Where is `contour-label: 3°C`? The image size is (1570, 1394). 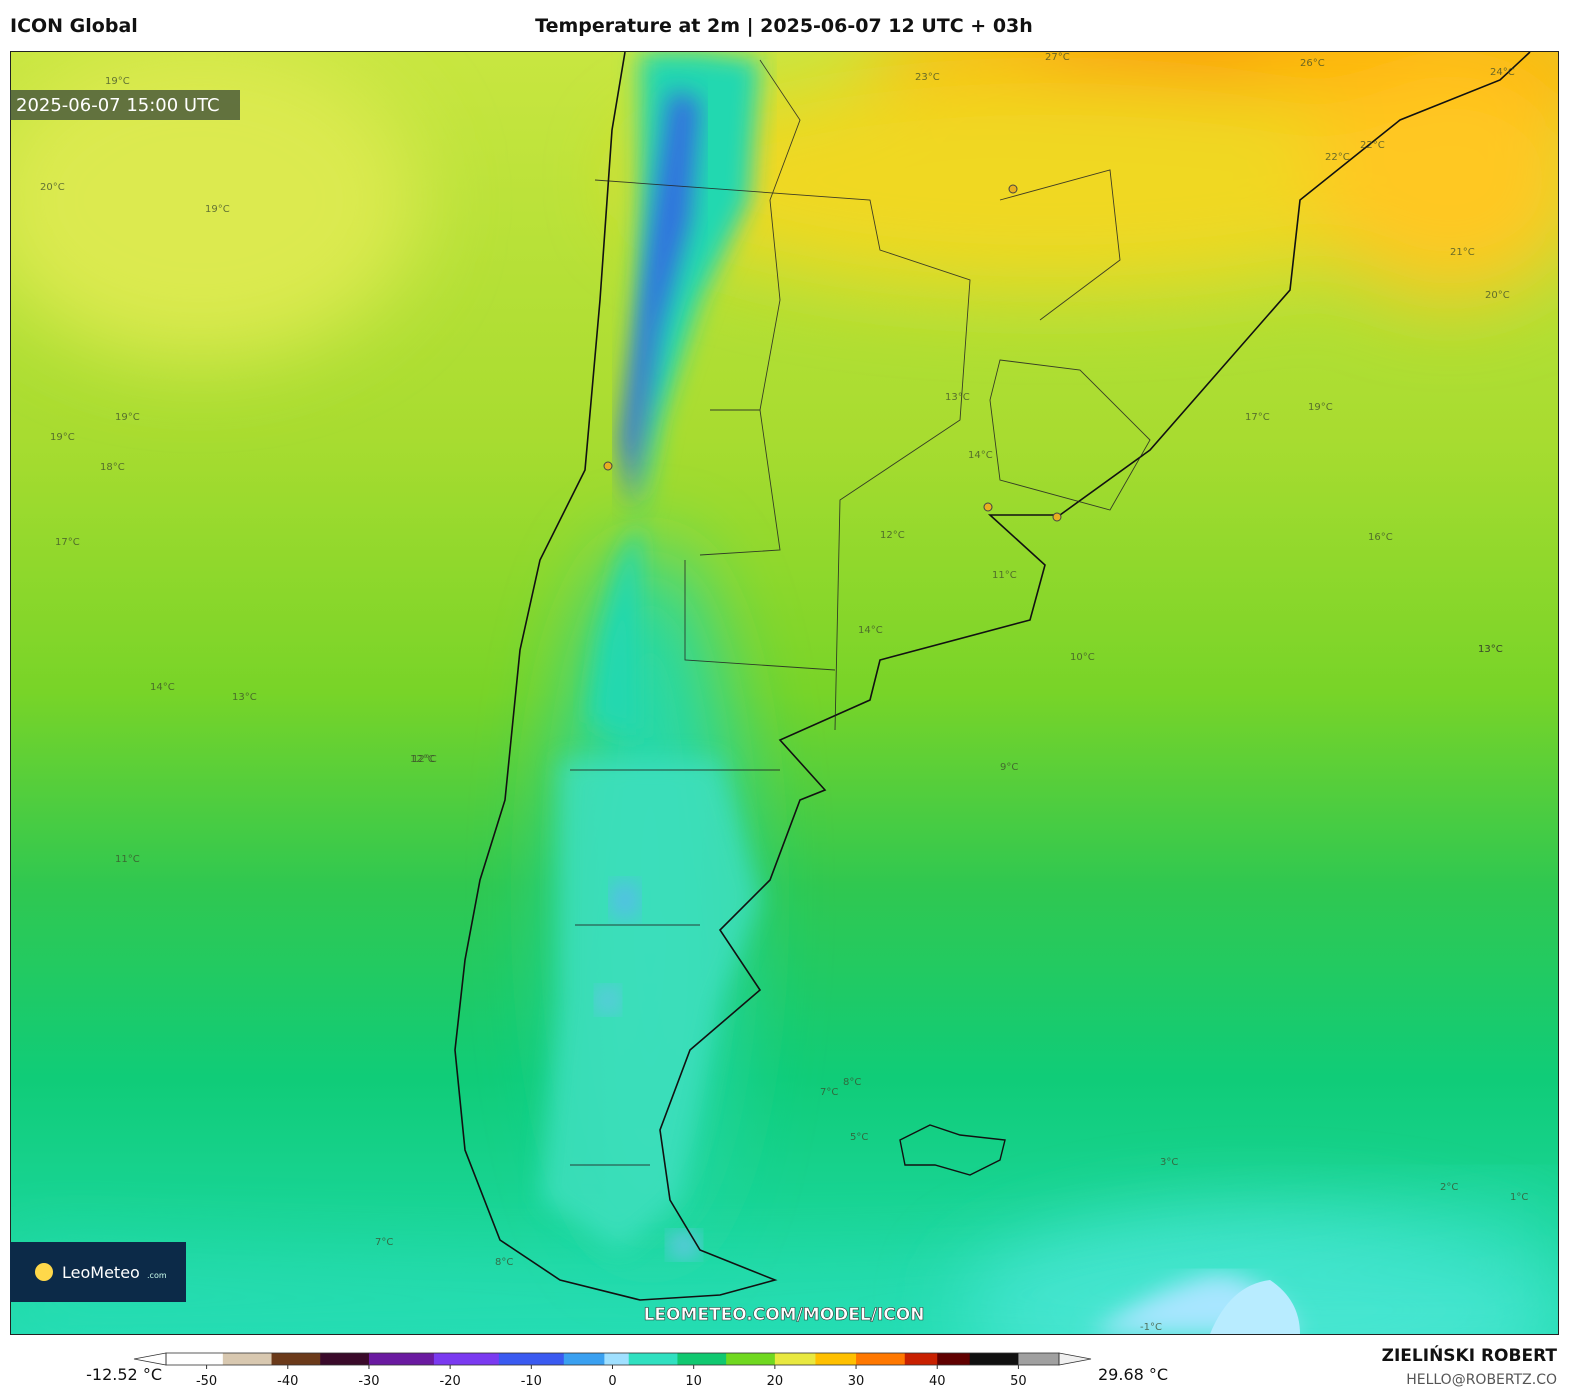 contour-label: 3°C is located at coordinates (1169, 1162).